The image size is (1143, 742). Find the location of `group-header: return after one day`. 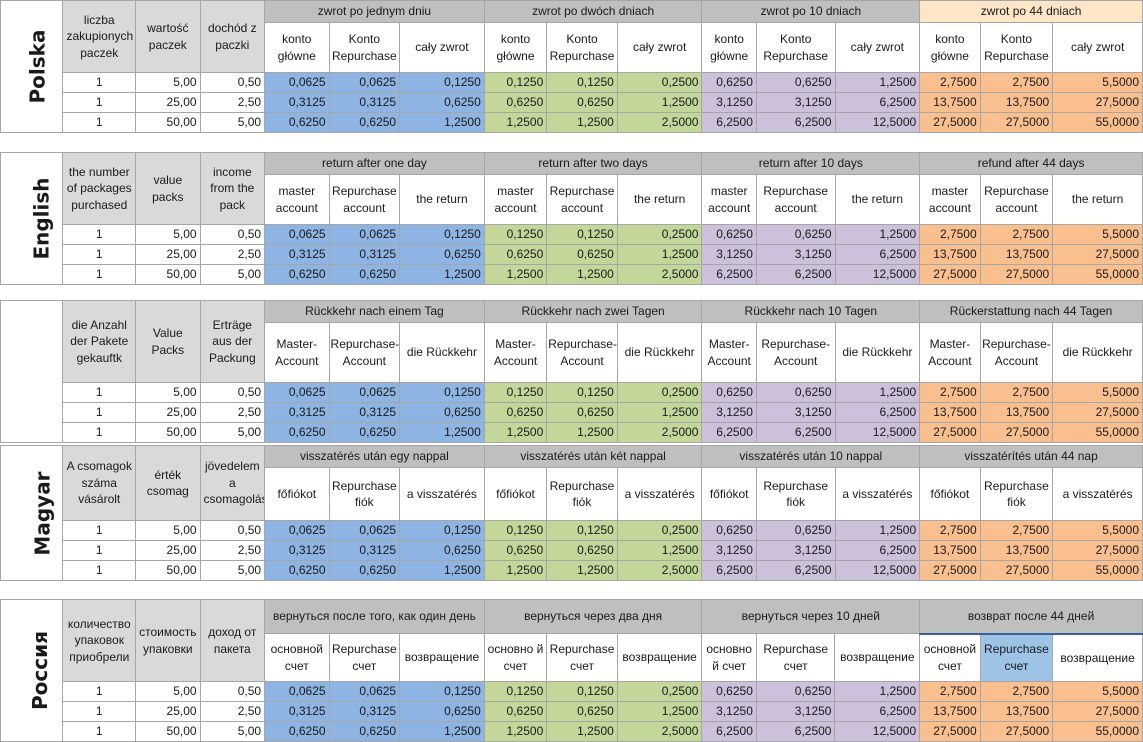

group-header: return after one day is located at coordinates (374, 163).